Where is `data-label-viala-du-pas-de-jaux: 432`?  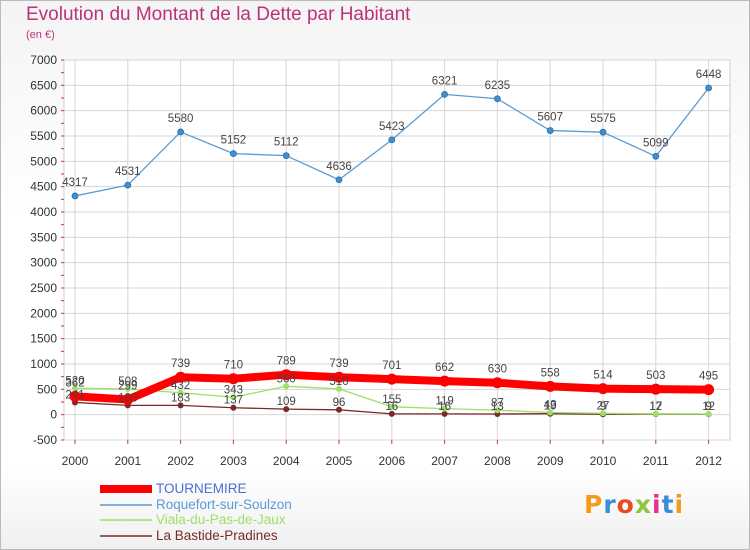
data-label-viala-du-pas-de-jaux: 432 is located at coordinates (180, 386).